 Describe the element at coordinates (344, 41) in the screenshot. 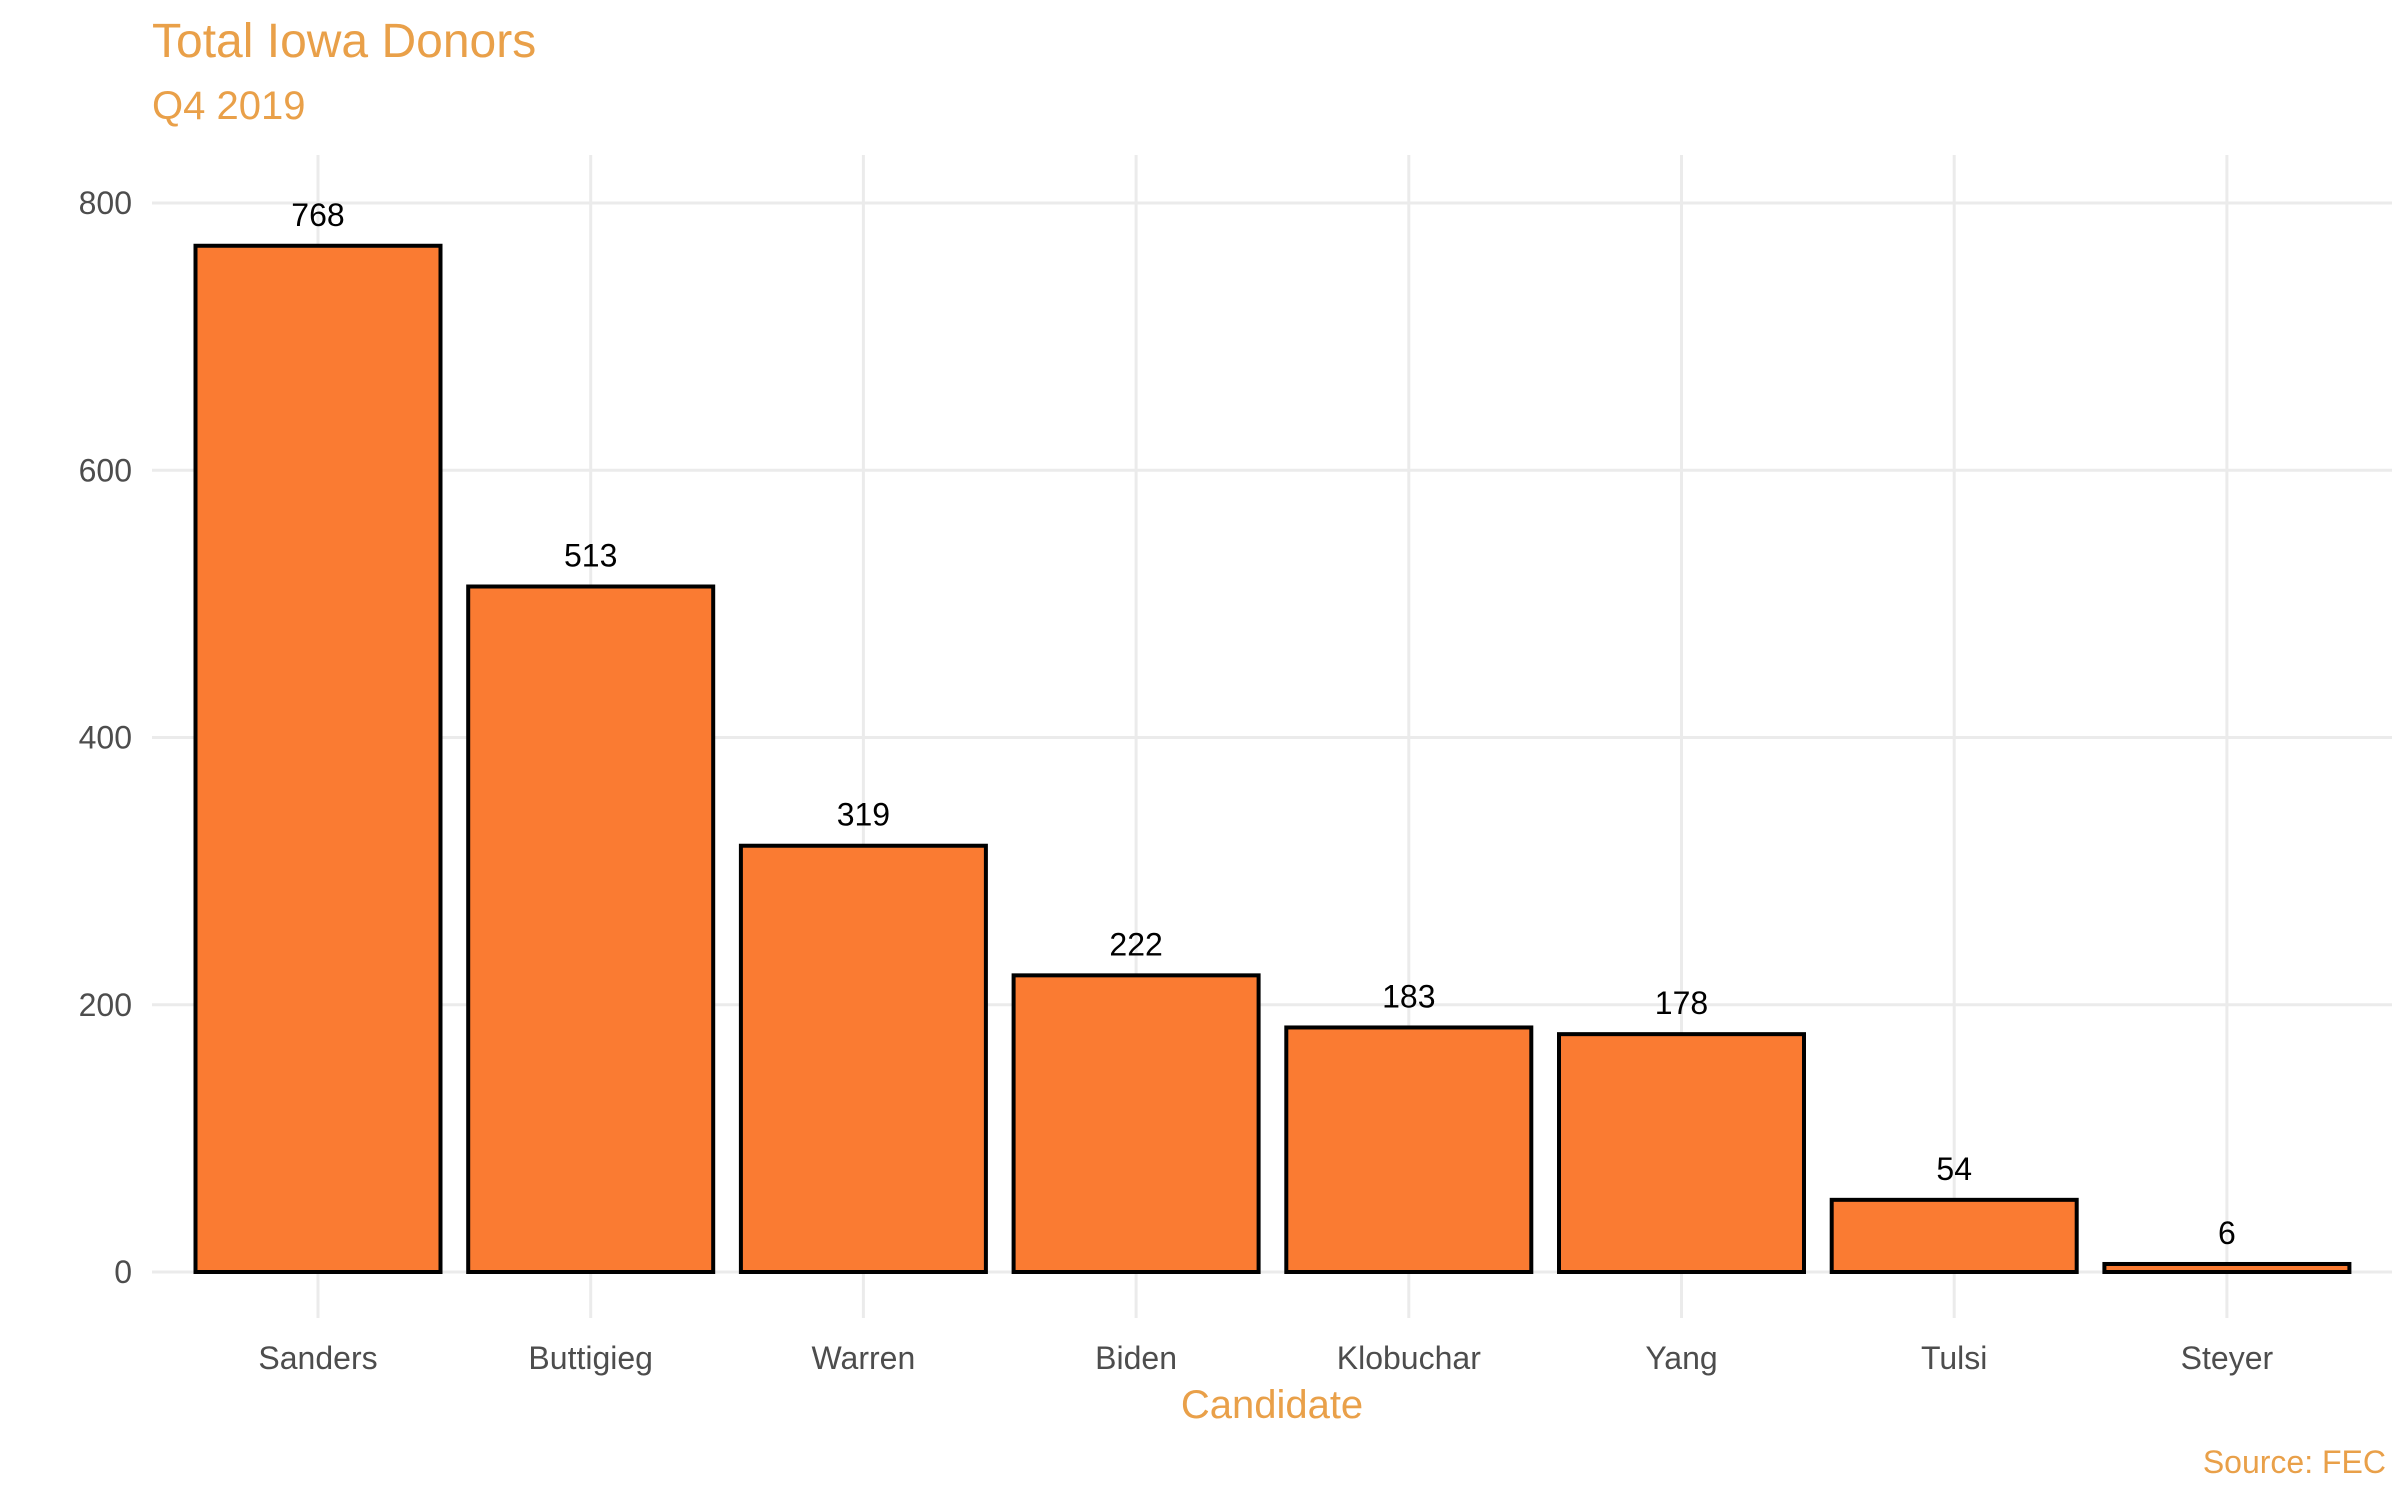

I see `chart-title: Total Iowa Donors` at that location.